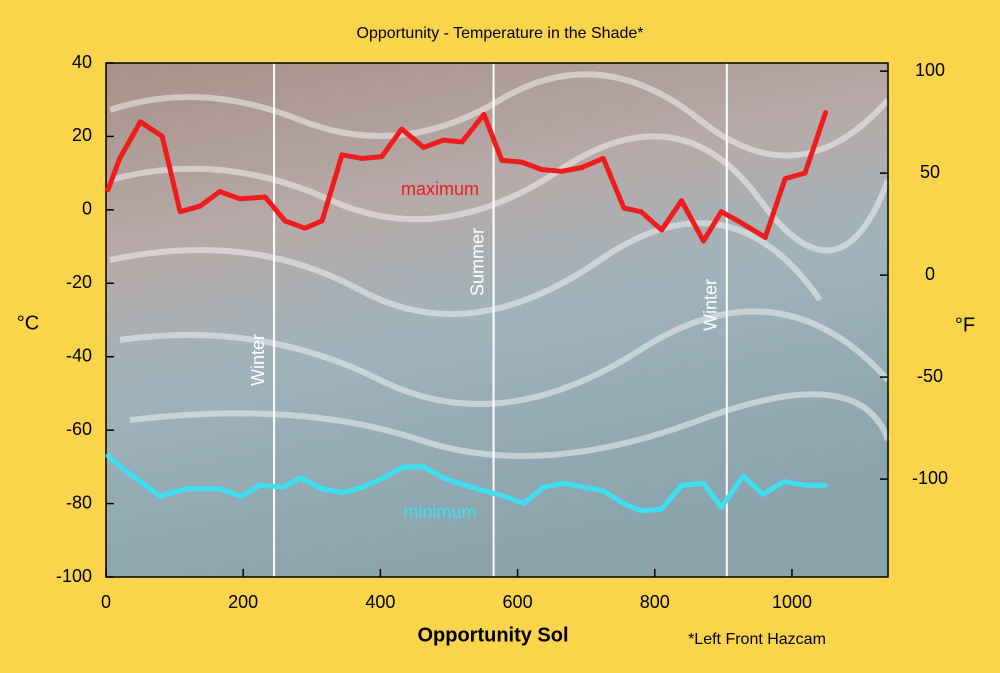  I want to click on x-tick-label: 1000, so click(792, 602).